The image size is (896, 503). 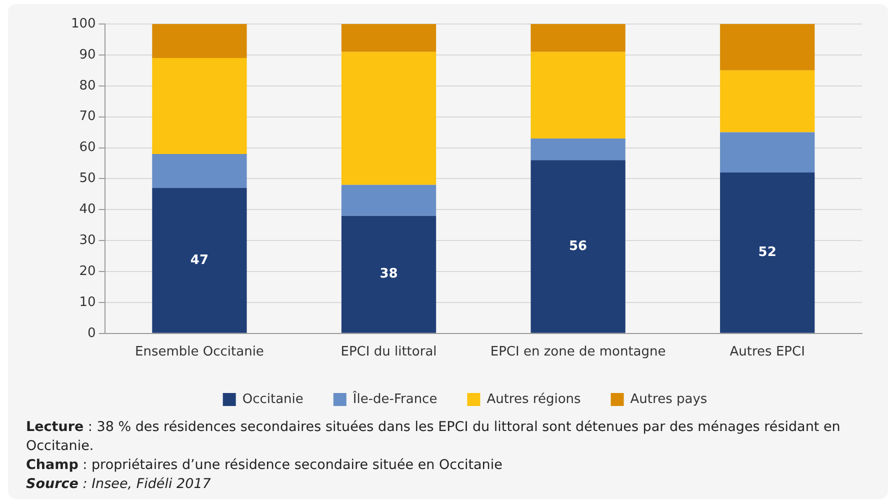 I want to click on y-tick-label: 80, so click(x=87, y=86).